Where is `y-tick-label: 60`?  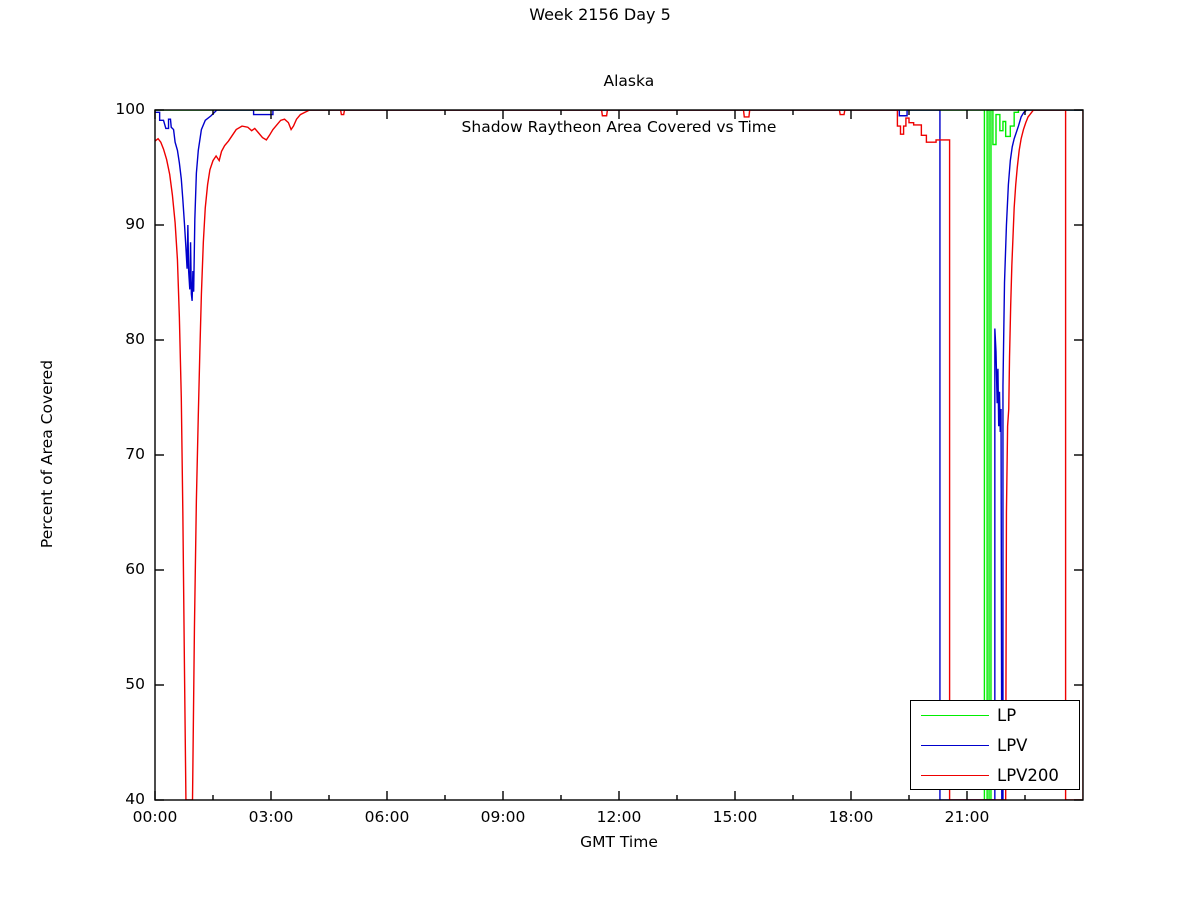 y-tick-label: 60 is located at coordinates (135, 569).